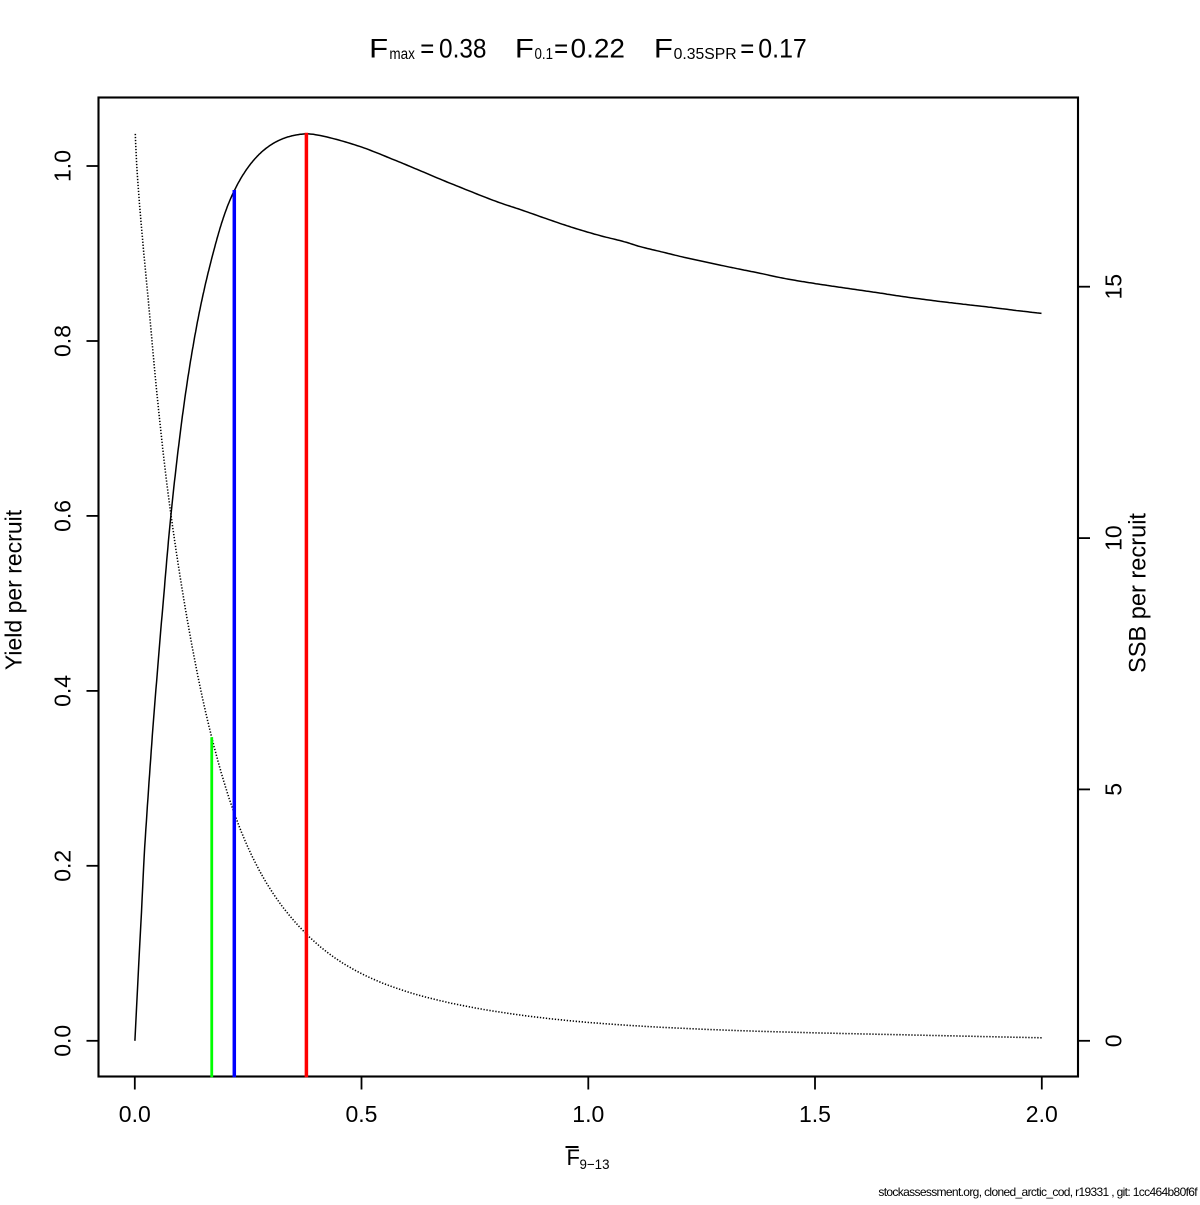  What do you see at coordinates (544, 54) in the screenshot?
I see `svg-text: 0.1` at bounding box center [544, 54].